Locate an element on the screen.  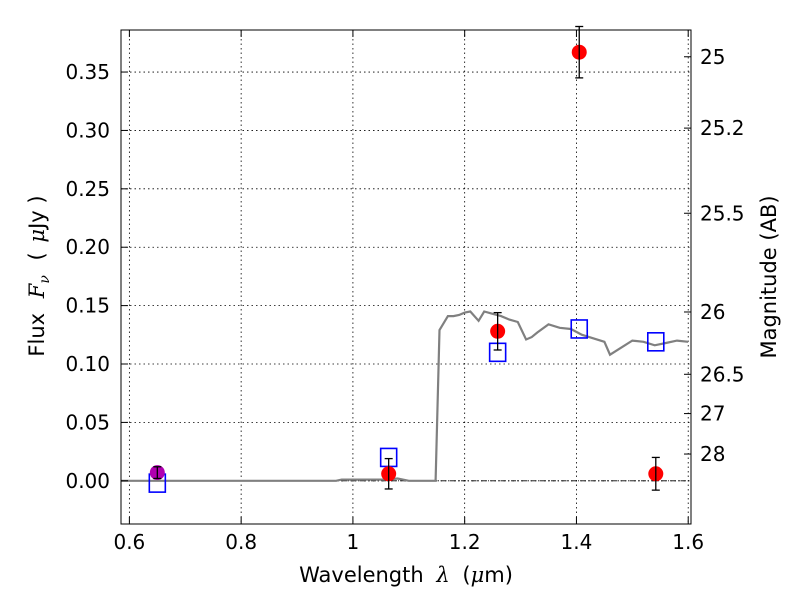
y-tick-label: 0.10 is located at coordinates (87, 364).